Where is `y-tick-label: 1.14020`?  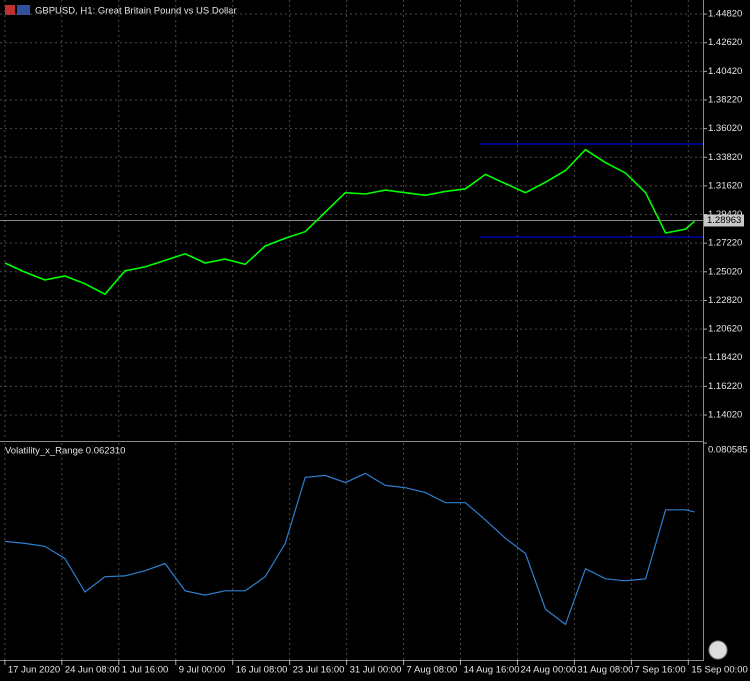 y-tick-label: 1.14020 is located at coordinates (725, 415).